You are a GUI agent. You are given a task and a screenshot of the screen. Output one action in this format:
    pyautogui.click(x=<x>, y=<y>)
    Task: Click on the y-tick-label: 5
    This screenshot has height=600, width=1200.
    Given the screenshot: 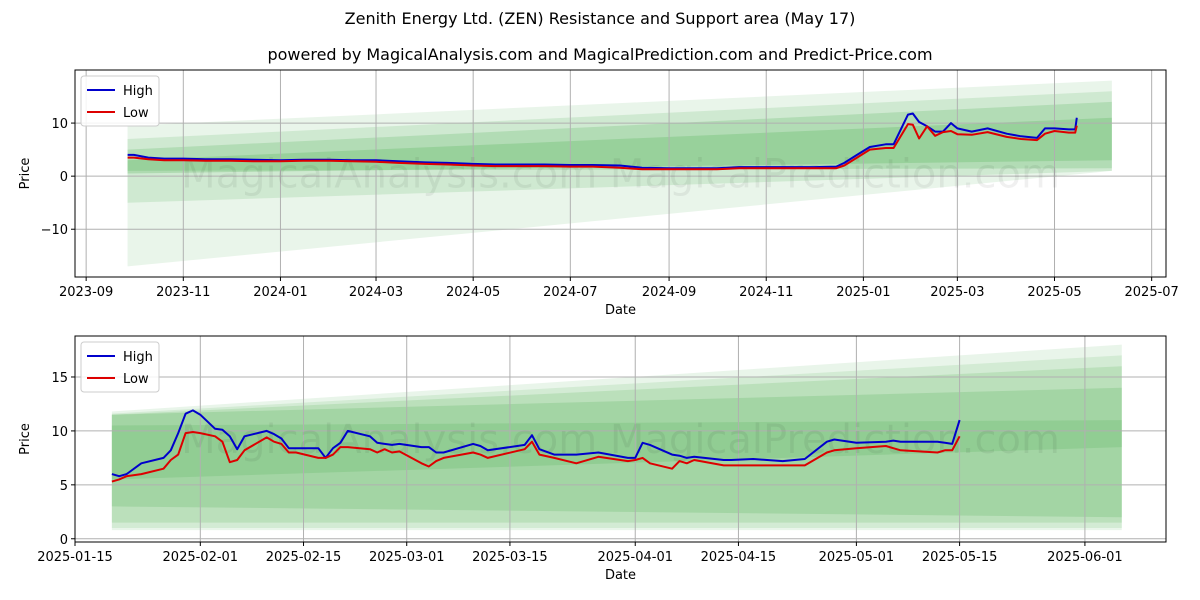 What is the action you would take?
    pyautogui.click(x=64, y=486)
    